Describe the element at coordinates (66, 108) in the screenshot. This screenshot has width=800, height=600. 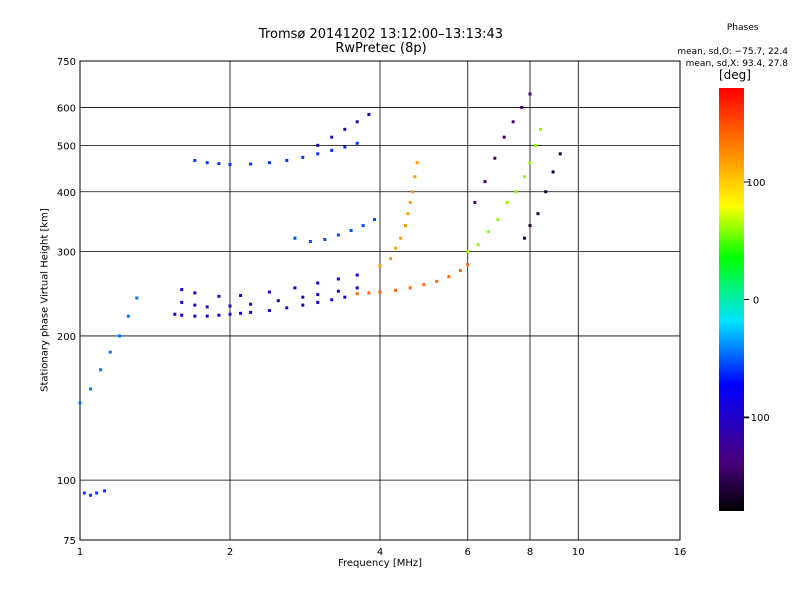
I see `y-tick-label: 600` at that location.